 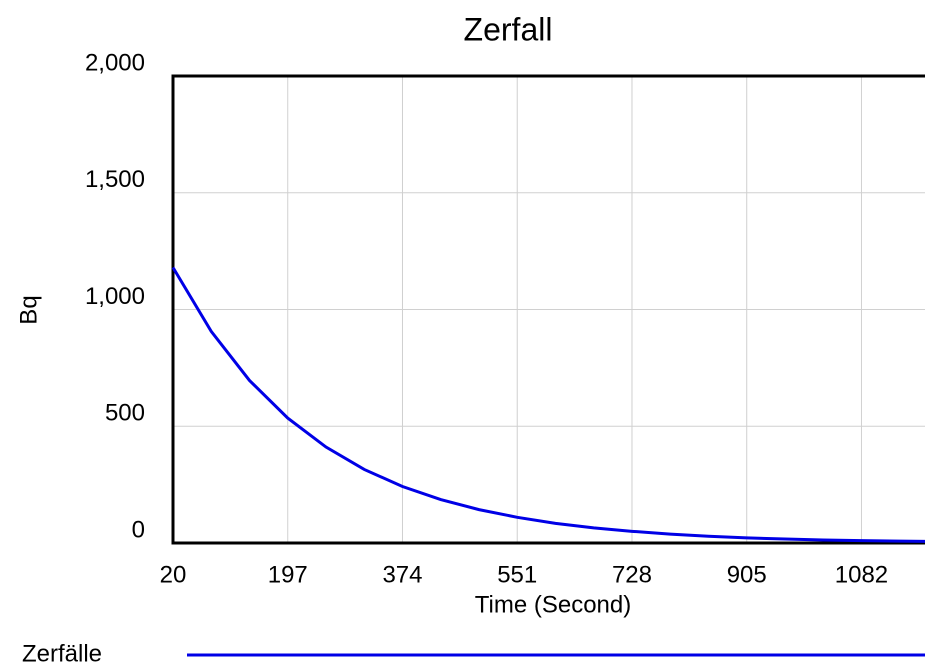 I want to click on y-tick-label: 1,000, so click(x=115, y=296).